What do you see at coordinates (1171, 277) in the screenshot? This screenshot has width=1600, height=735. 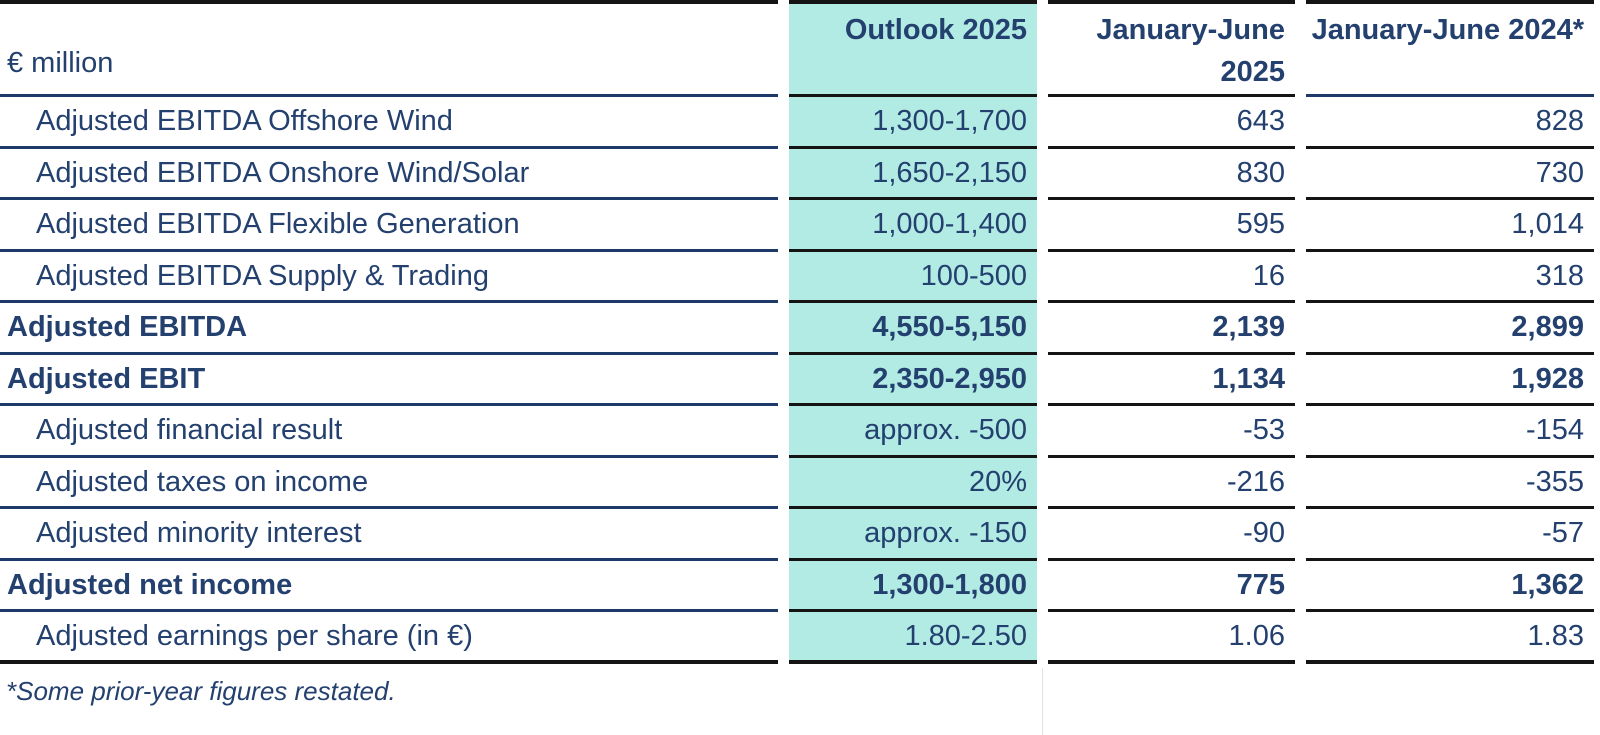 I see `cell-h1-2025: 16` at bounding box center [1171, 277].